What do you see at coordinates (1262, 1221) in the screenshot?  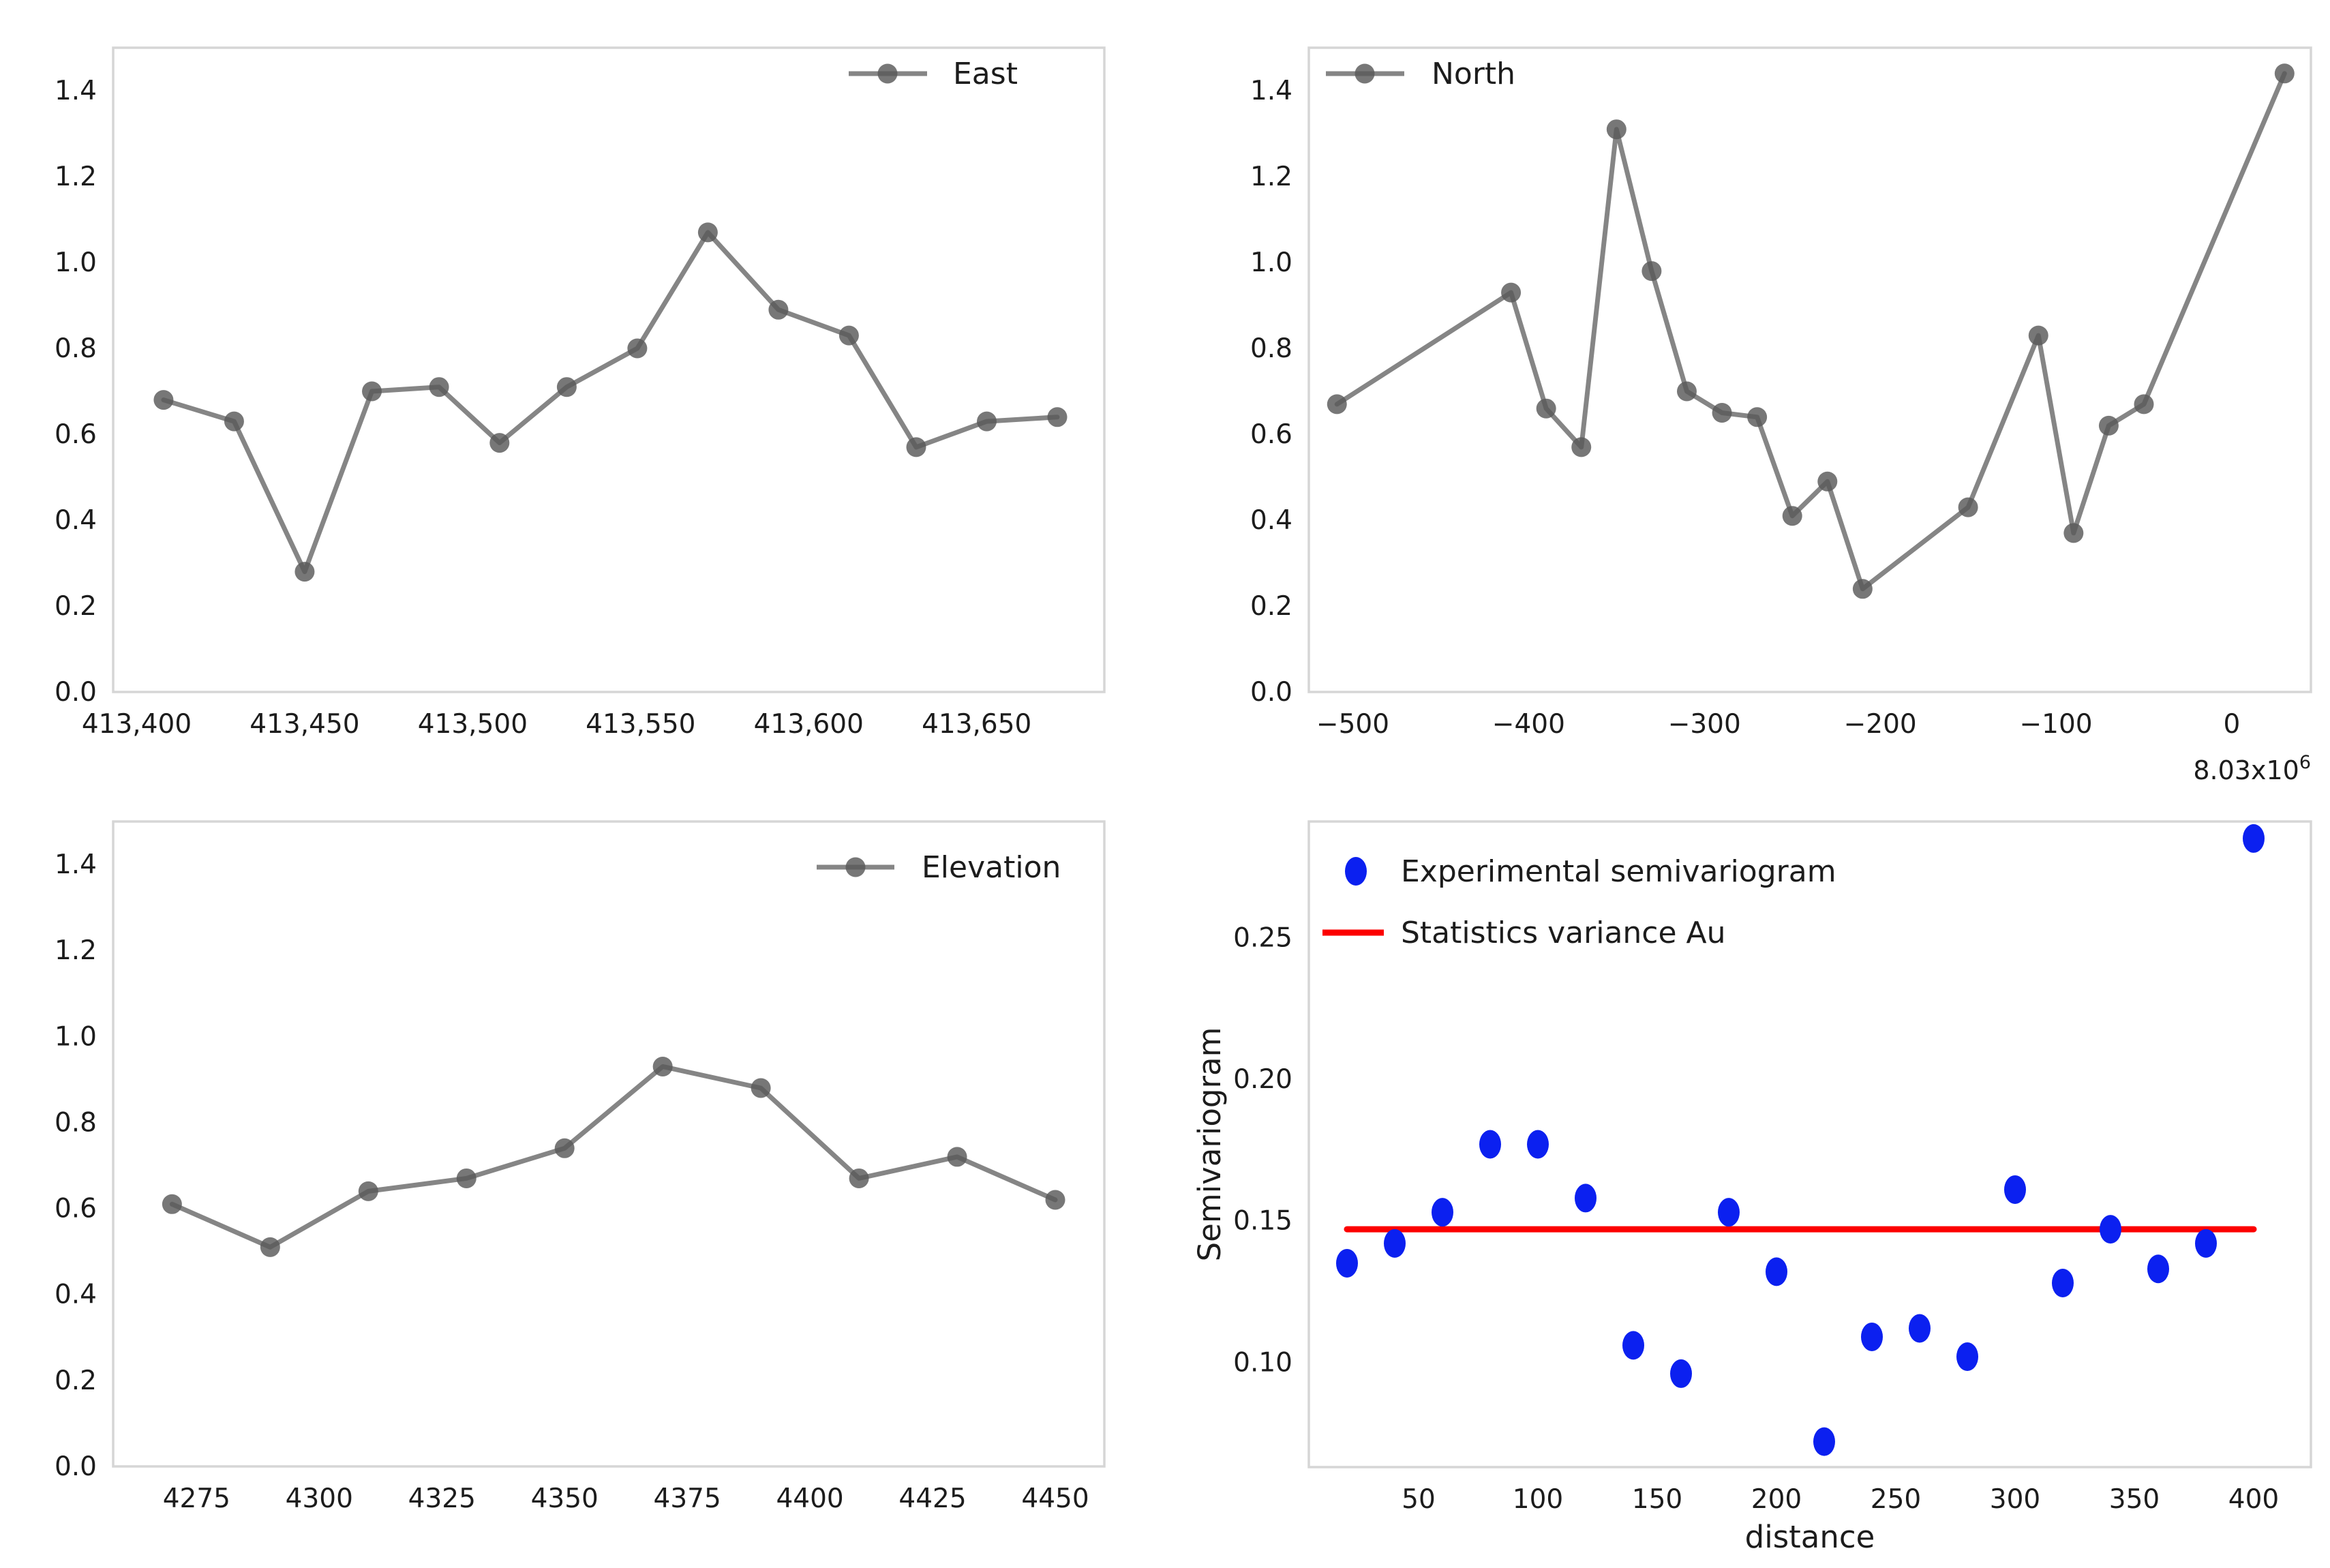 I see `y-tick-label: 0.15` at bounding box center [1262, 1221].